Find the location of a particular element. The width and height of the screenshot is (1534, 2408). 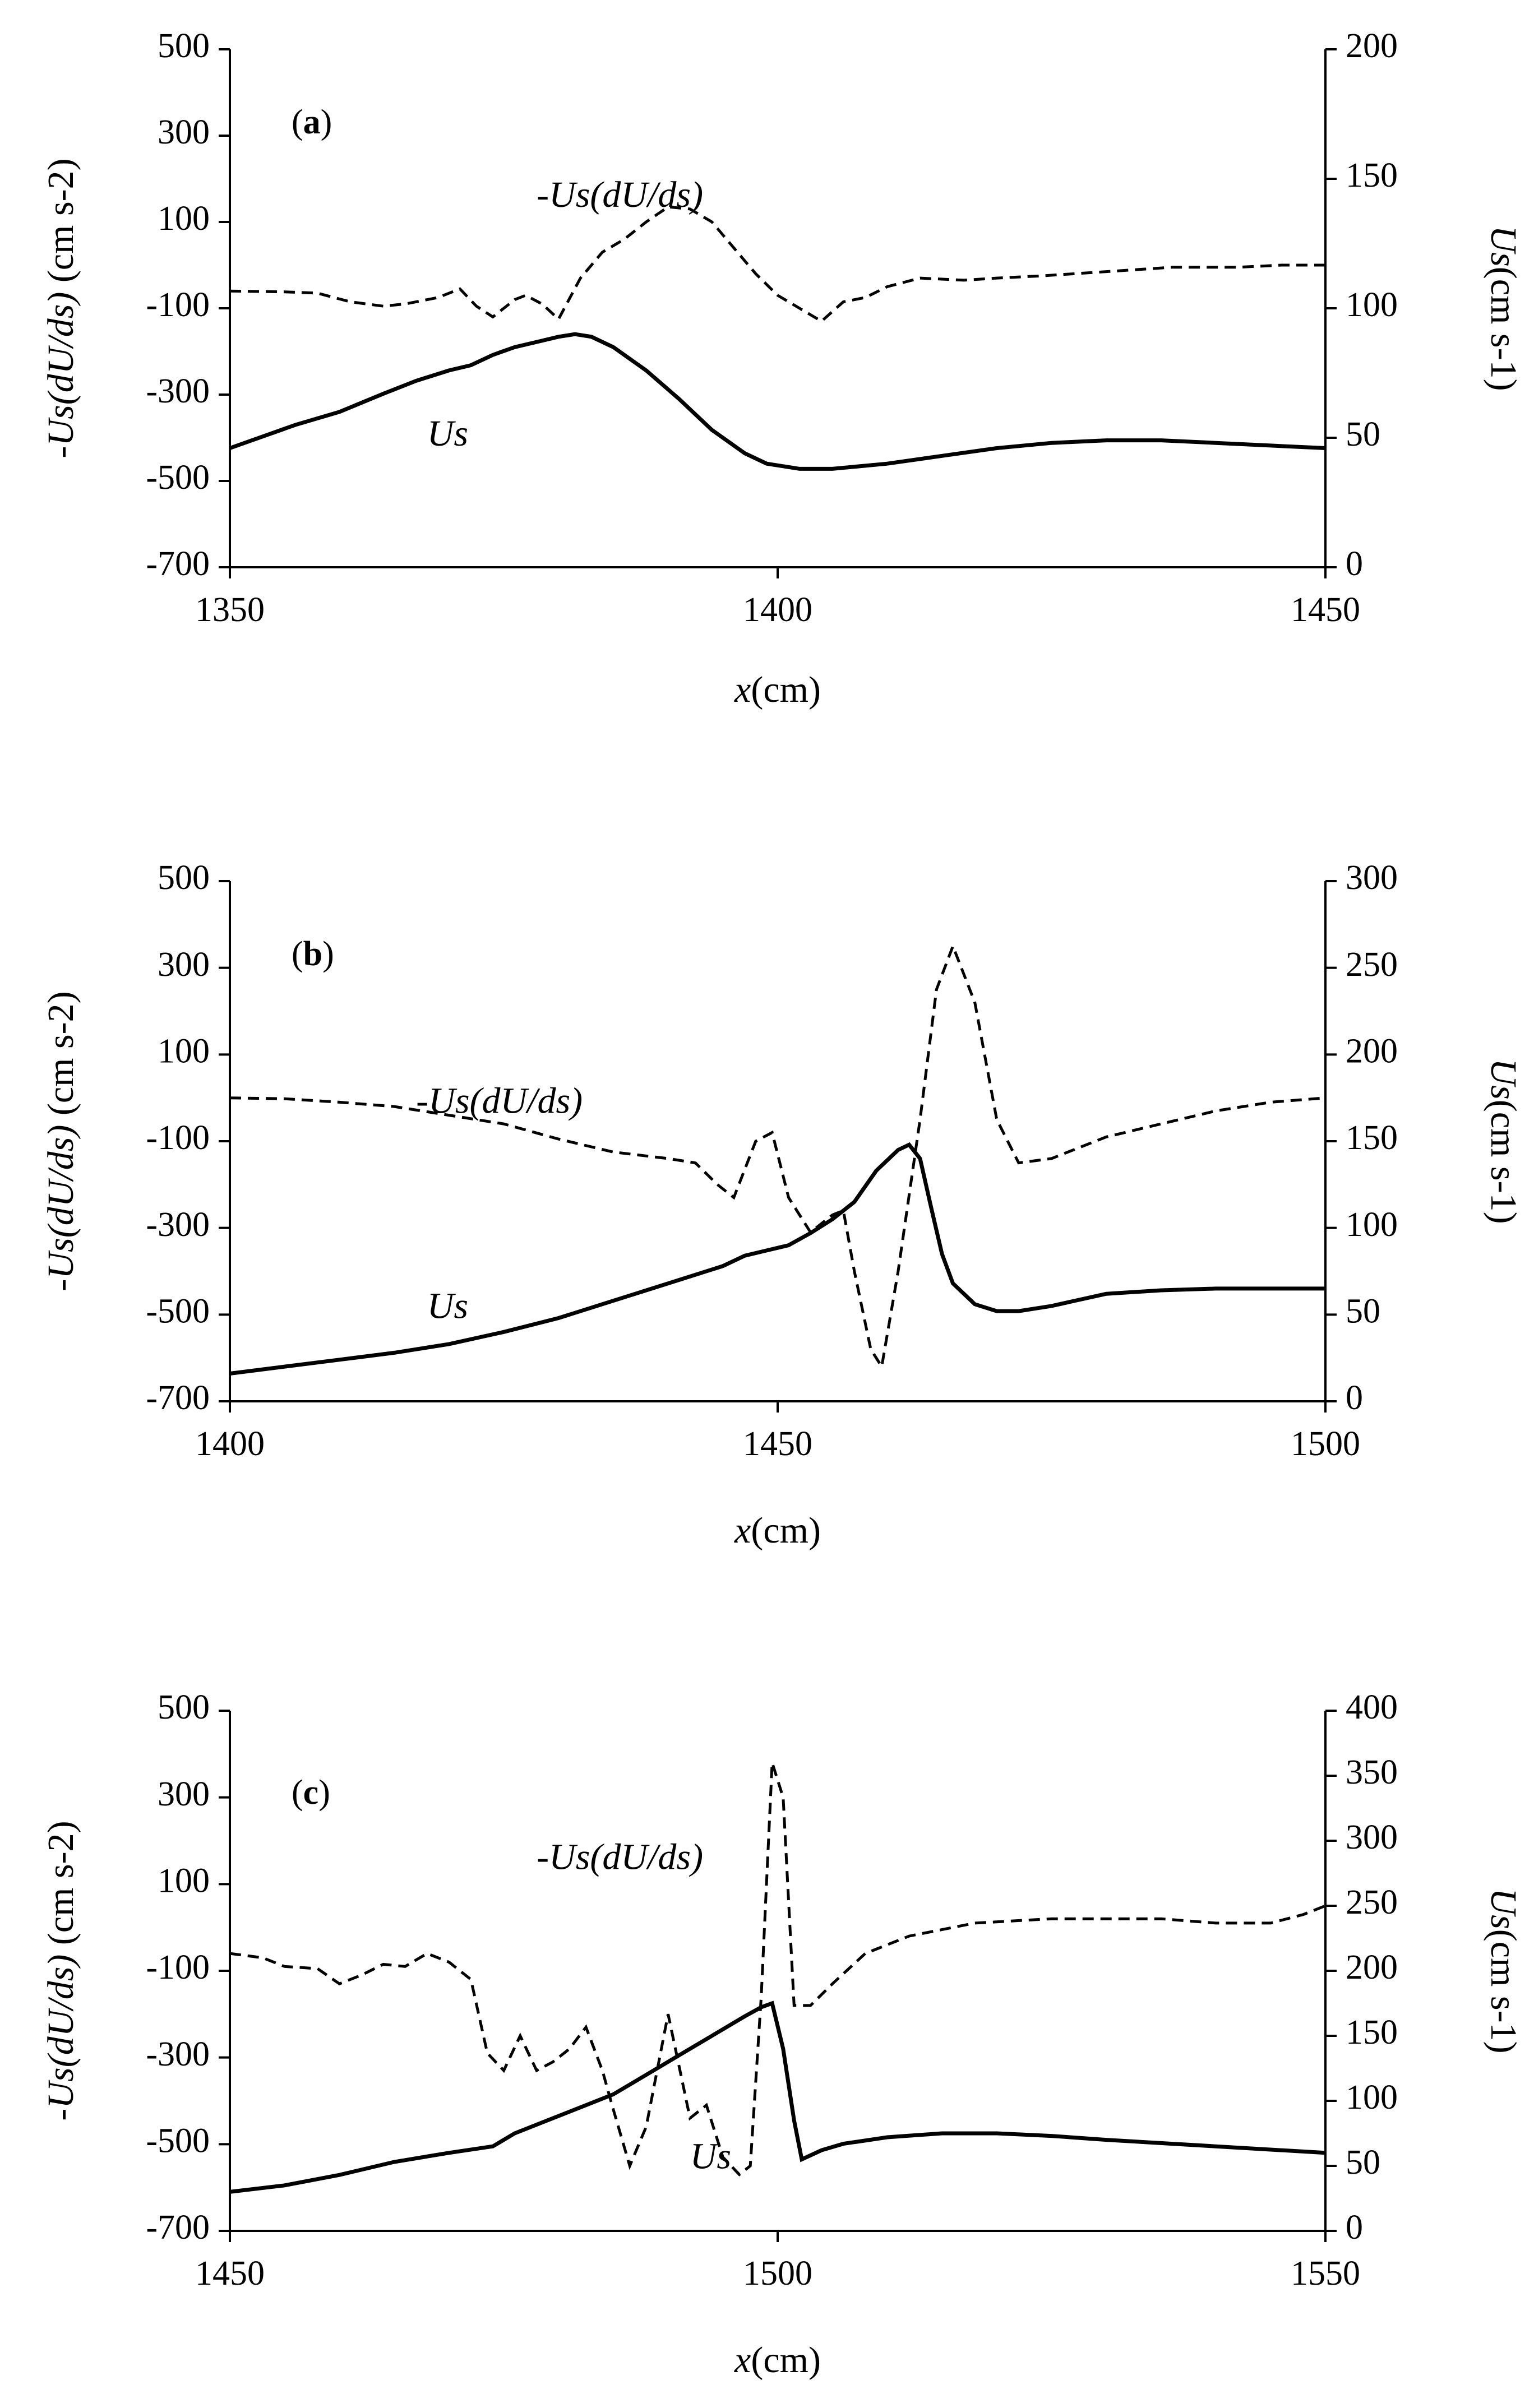

panel-label-letter: c is located at coordinates (311, 1793).